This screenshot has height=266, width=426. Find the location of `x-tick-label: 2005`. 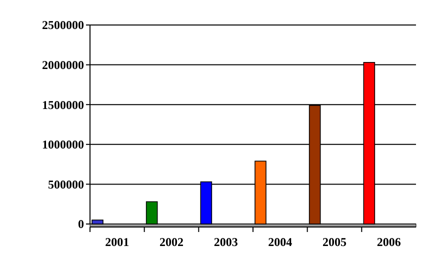

x-tick-label: 2005 is located at coordinates (334, 242).